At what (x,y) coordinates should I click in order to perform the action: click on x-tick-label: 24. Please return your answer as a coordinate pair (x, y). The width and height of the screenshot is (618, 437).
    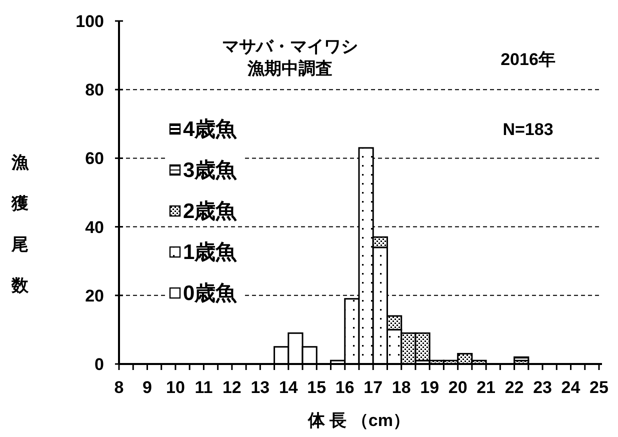
    Looking at the image, I should click on (571, 387).